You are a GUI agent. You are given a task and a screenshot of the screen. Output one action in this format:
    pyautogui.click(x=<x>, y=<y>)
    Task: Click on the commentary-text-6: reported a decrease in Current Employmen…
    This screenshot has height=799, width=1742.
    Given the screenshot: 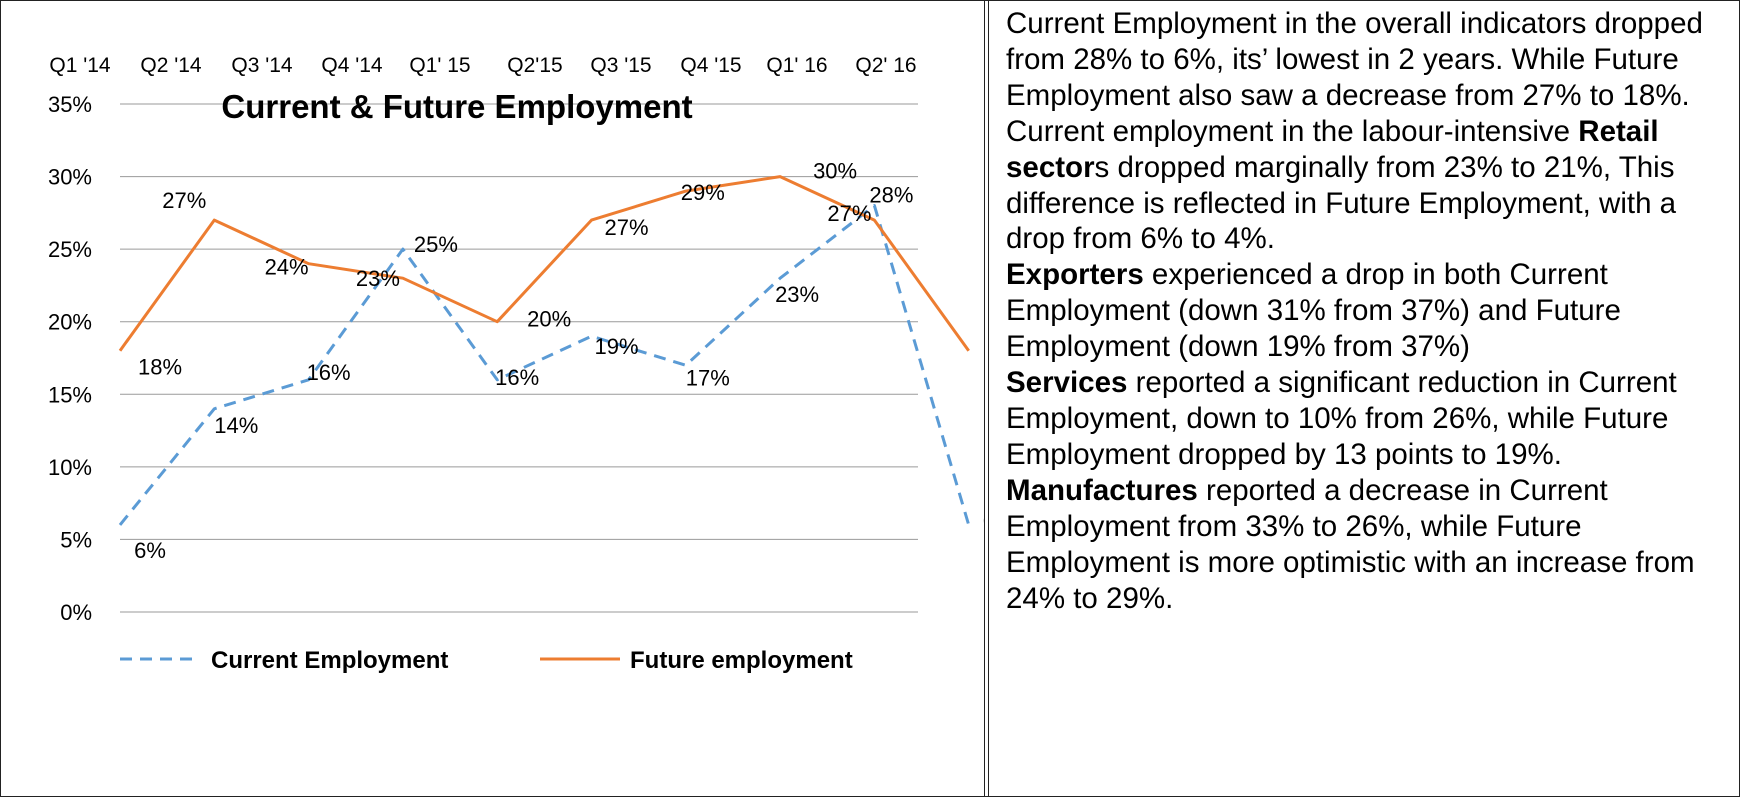 What is the action you would take?
    pyautogui.click(x=1350, y=544)
    